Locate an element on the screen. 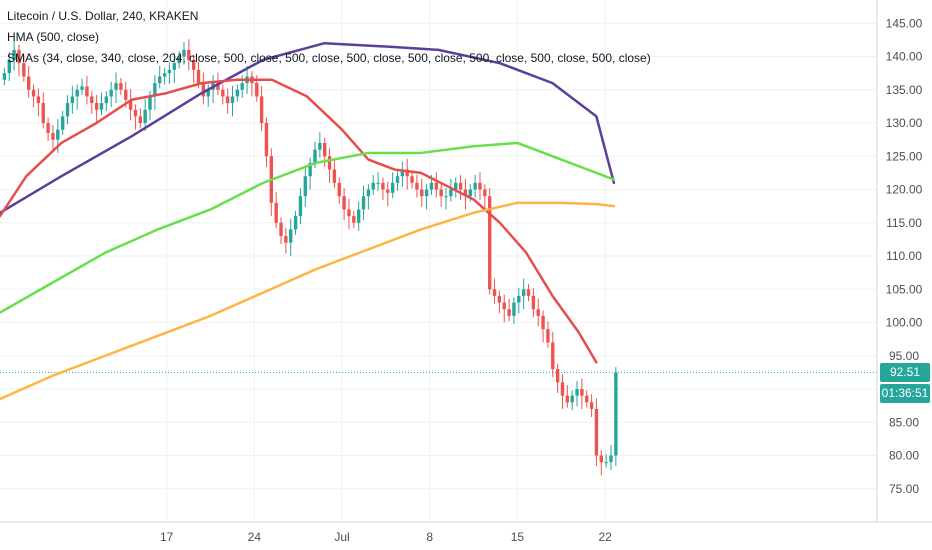 The width and height of the screenshot is (932, 550). price-tick-label: 120.00 is located at coordinates (904, 190).